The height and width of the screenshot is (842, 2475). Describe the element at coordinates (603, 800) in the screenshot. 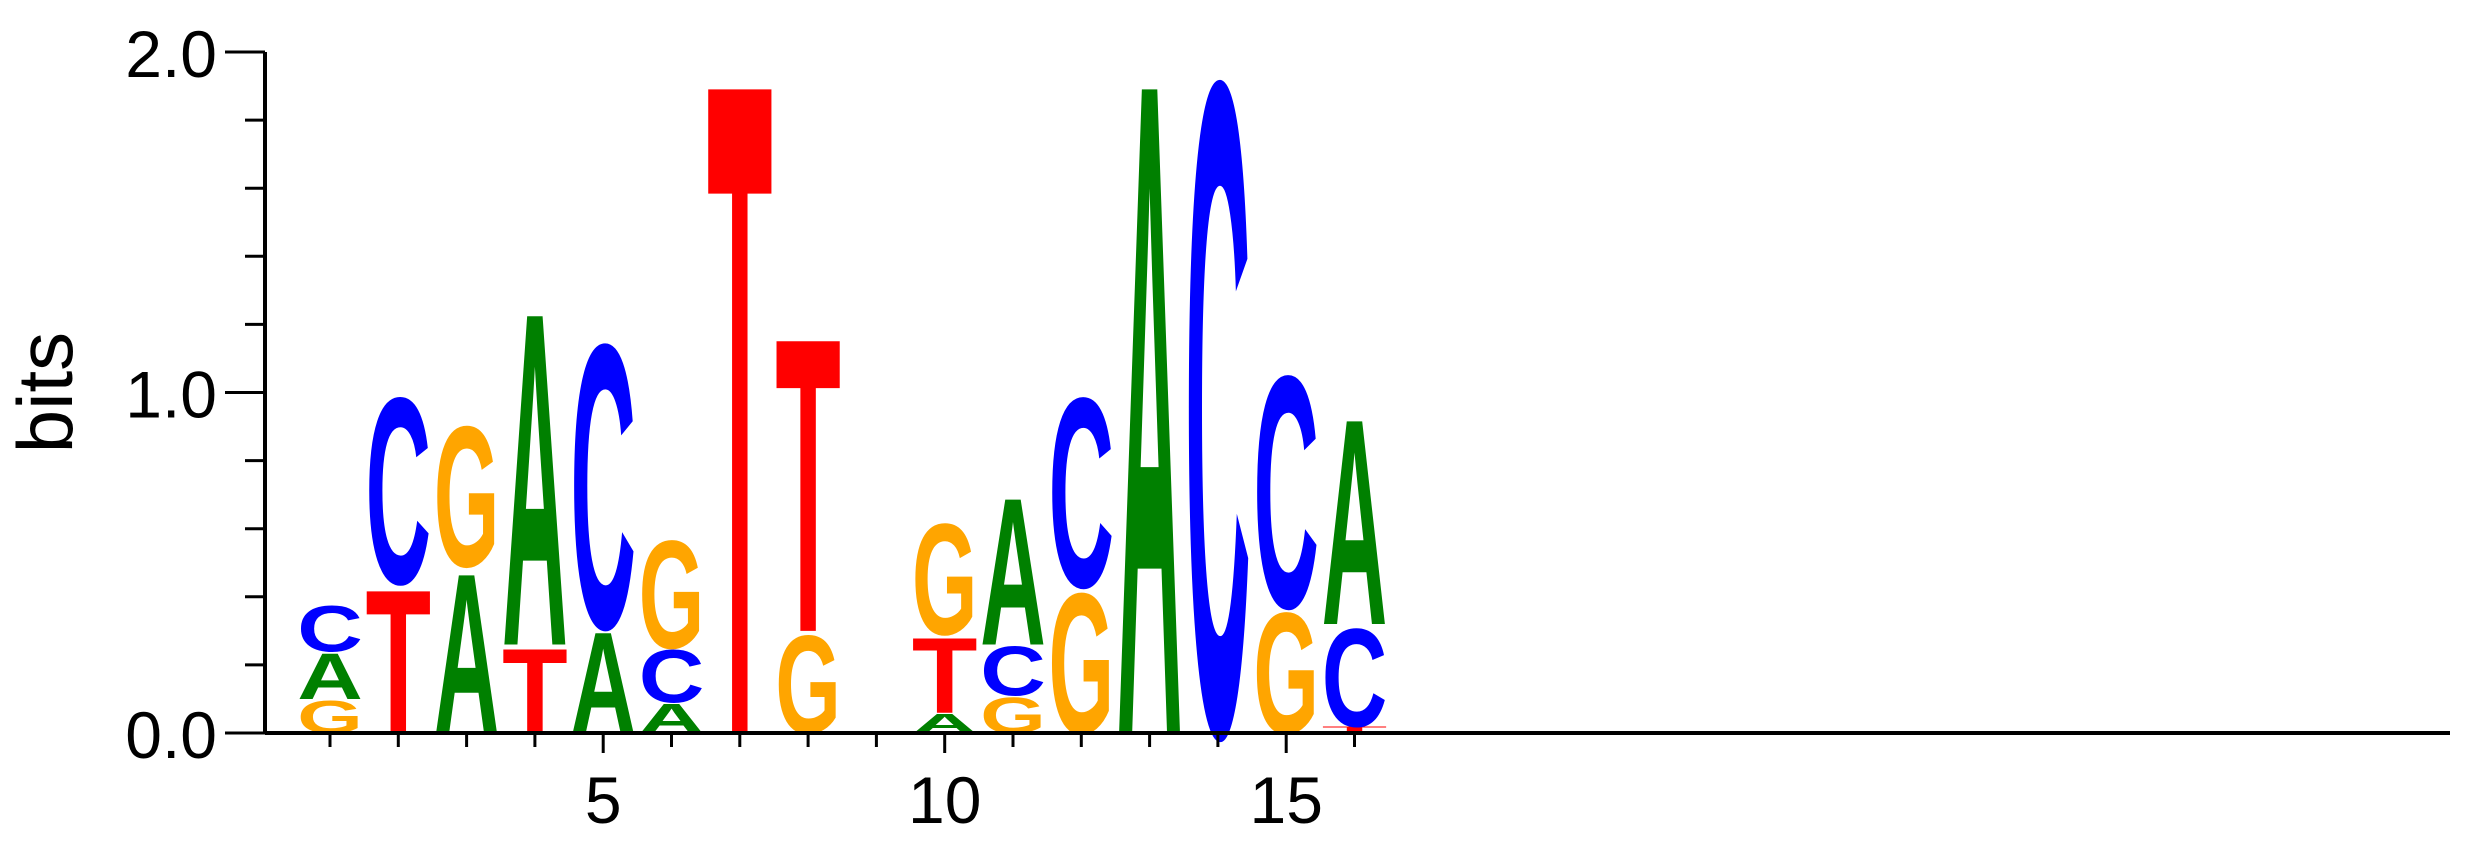

I see `x-tick-label: 5` at that location.